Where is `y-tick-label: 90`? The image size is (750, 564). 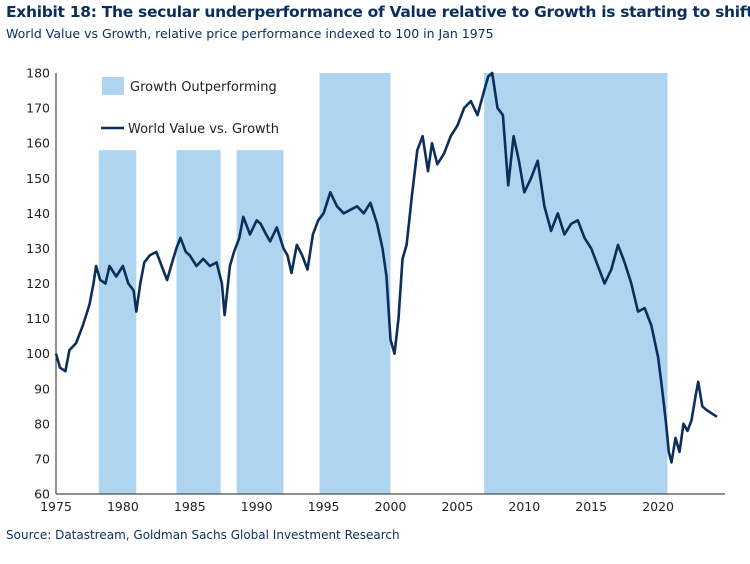 y-tick-label: 90 is located at coordinates (42, 388).